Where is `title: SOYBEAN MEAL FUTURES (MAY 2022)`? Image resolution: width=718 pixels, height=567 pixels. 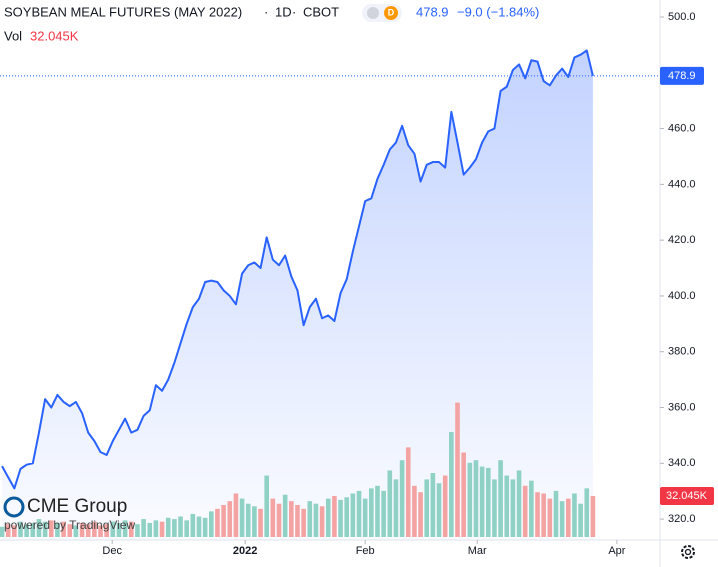 title: SOYBEAN MEAL FUTURES (MAY 2022) is located at coordinates (123, 11).